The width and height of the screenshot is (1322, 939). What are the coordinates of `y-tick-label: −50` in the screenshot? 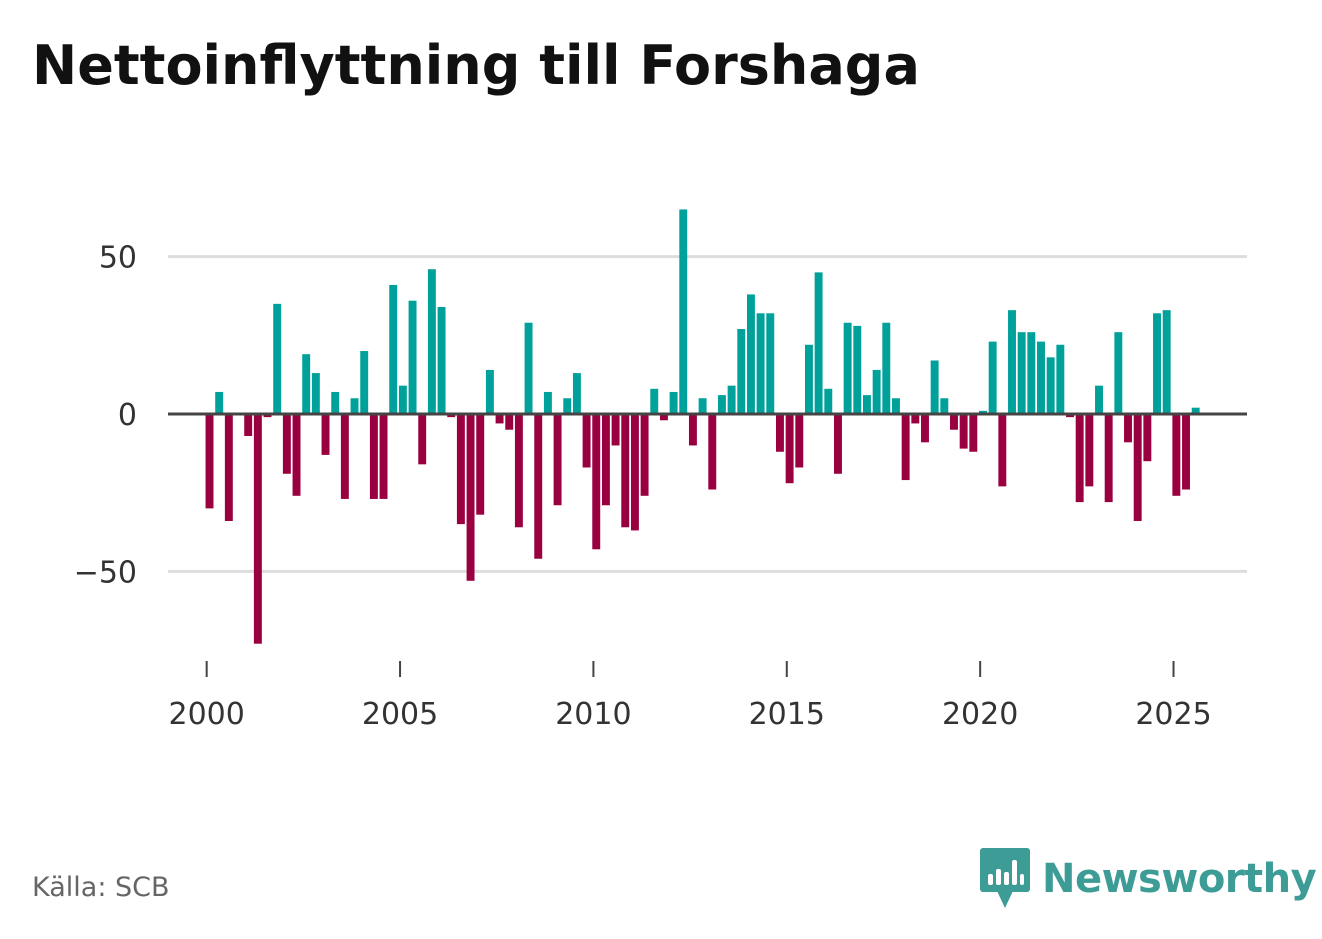 It's located at (105, 572).